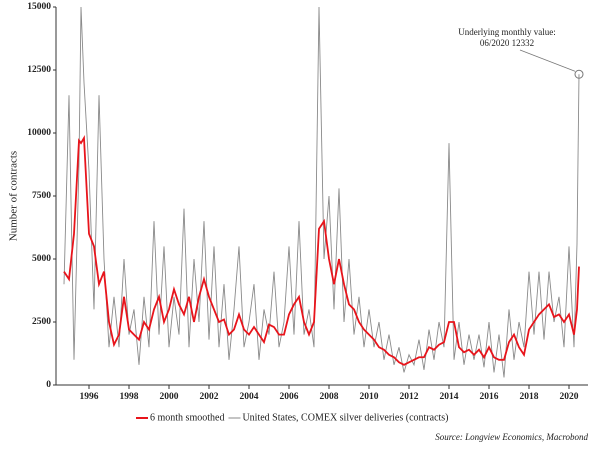 The height and width of the screenshot is (453, 605). What do you see at coordinates (39, 133) in the screenshot?
I see `y-tick-label: 10000` at bounding box center [39, 133].